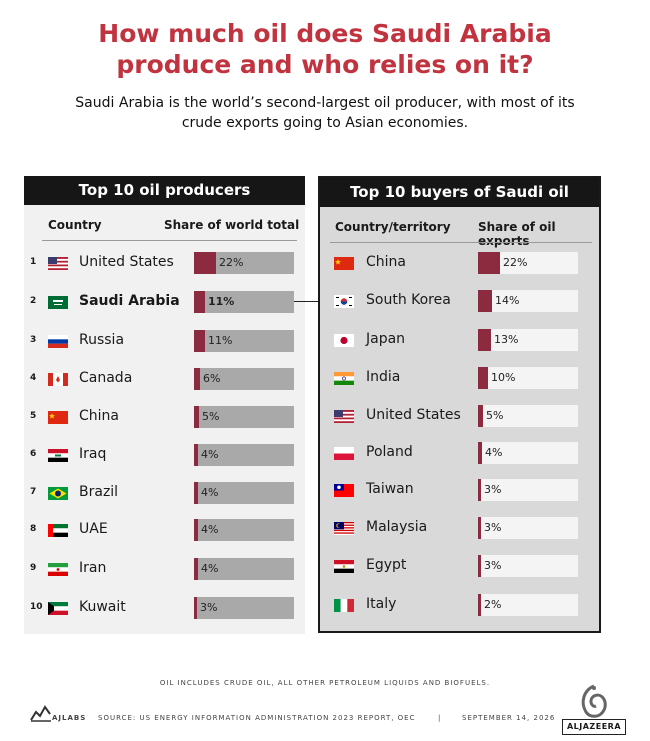  What do you see at coordinates (344, 263) in the screenshot?
I see `flag-cn-icon` at bounding box center [344, 263].